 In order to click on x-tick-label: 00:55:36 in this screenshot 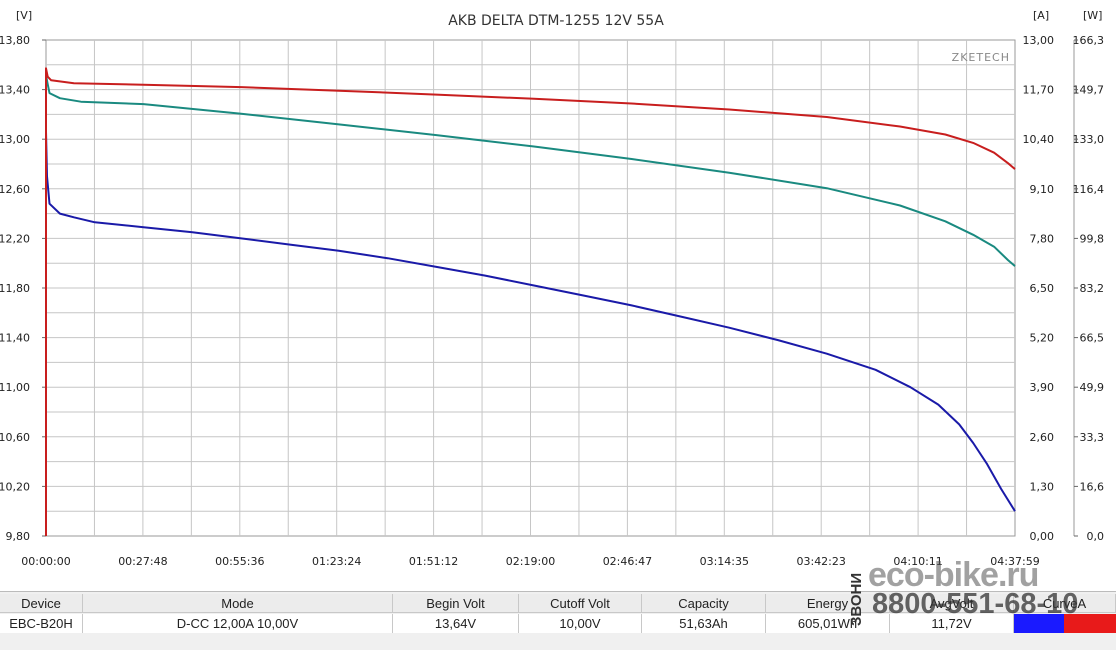, I will do `click(239, 561)`.